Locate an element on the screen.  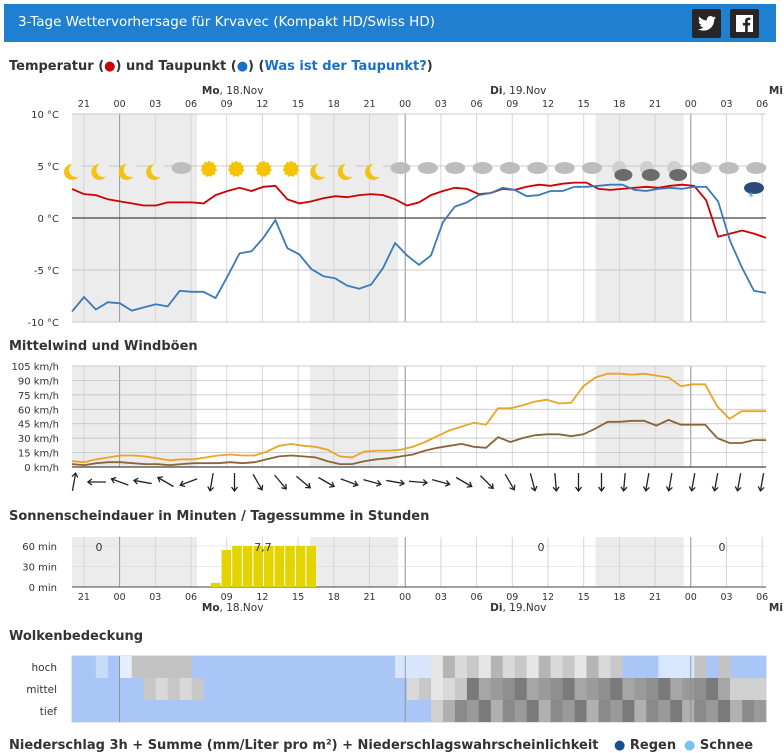
sun-hour-label: 09 is located at coordinates (512, 597).